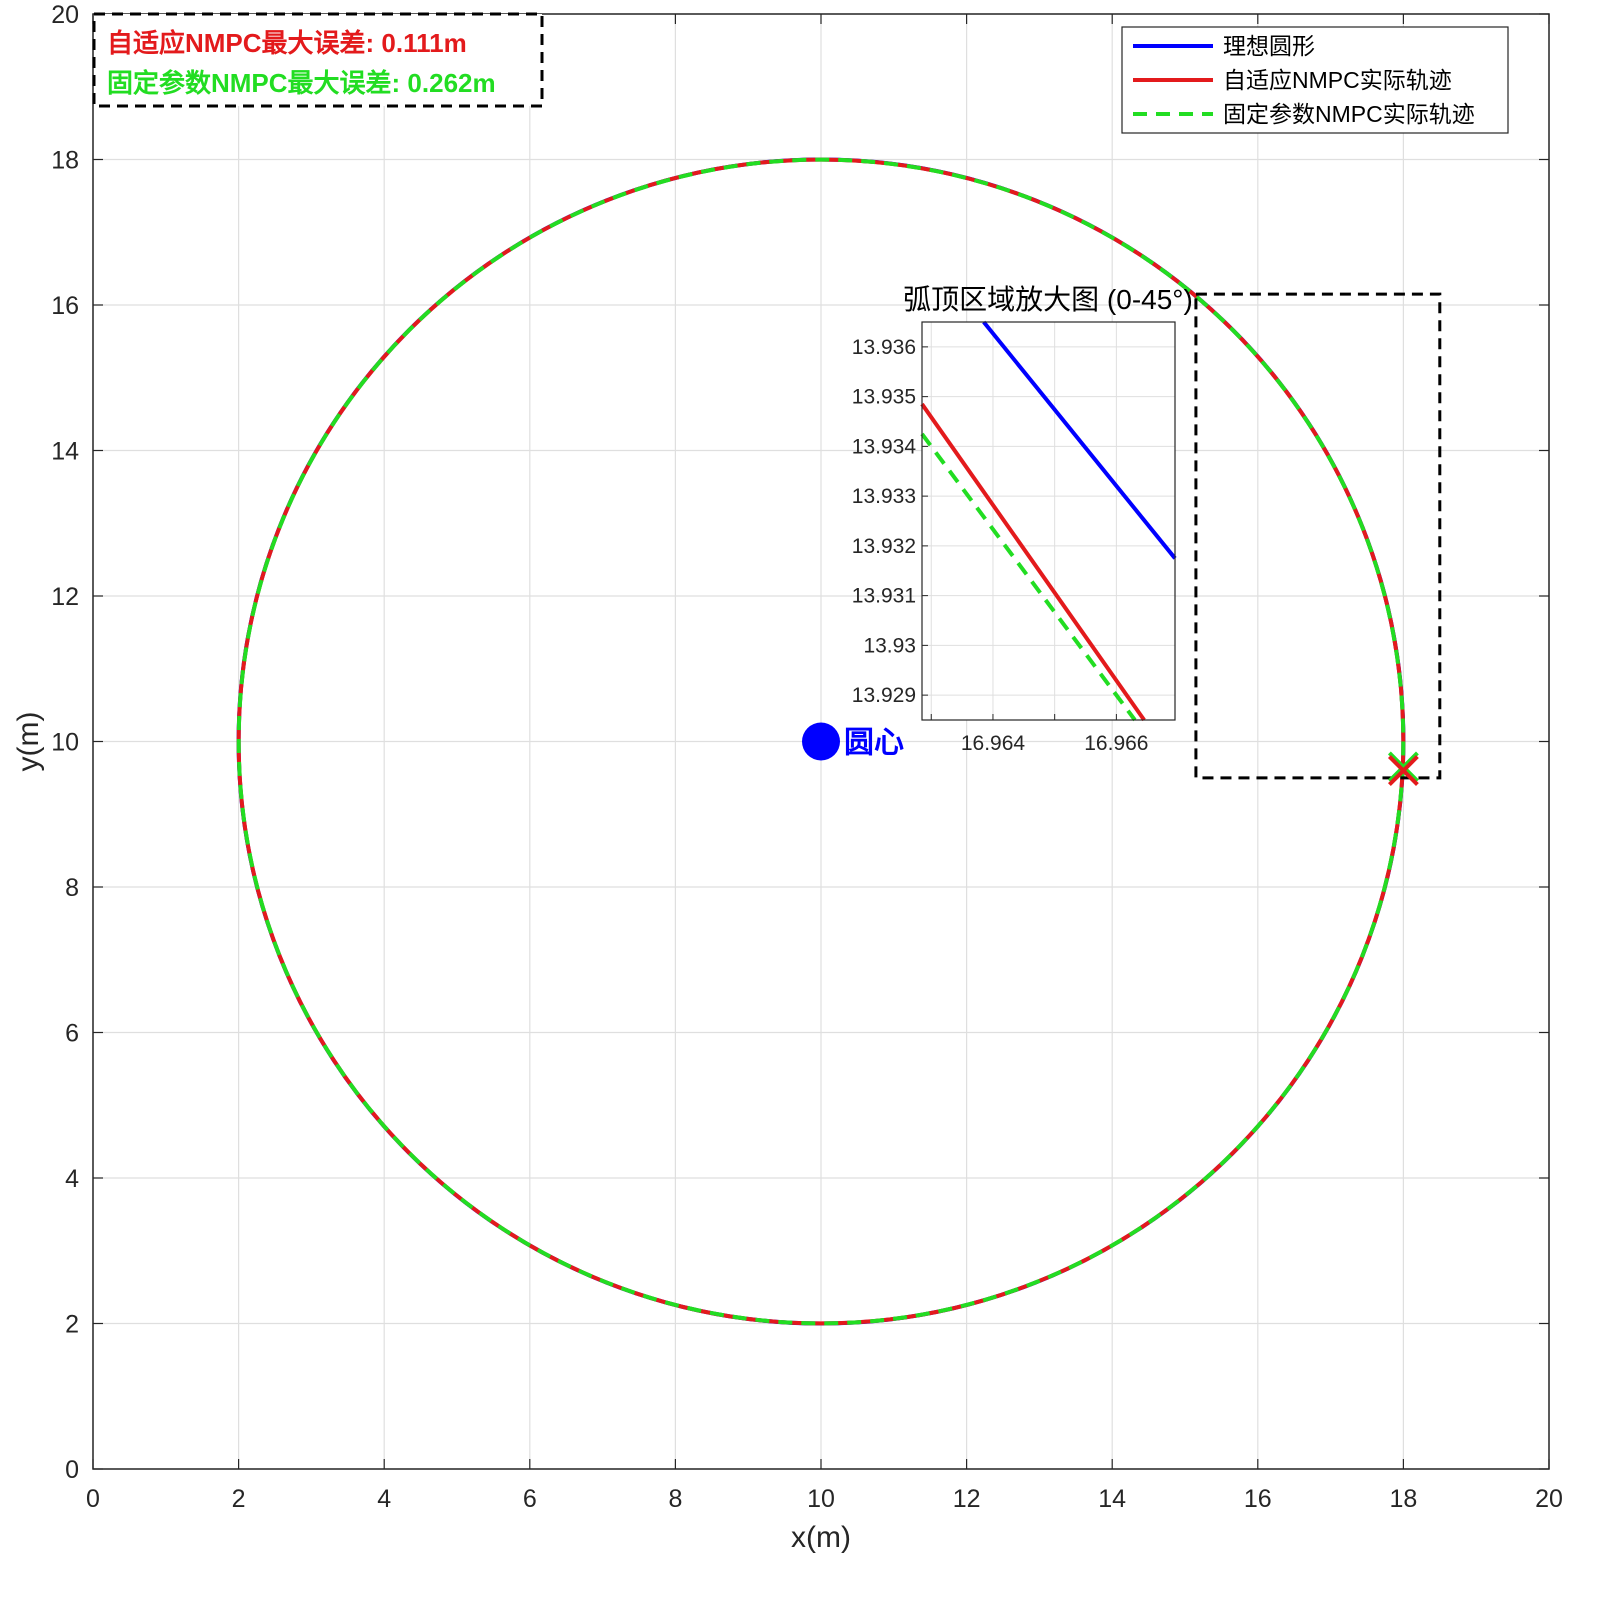 The image size is (1600, 1599). What do you see at coordinates (675, 1499) in the screenshot?
I see `x-tick-label: 8` at bounding box center [675, 1499].